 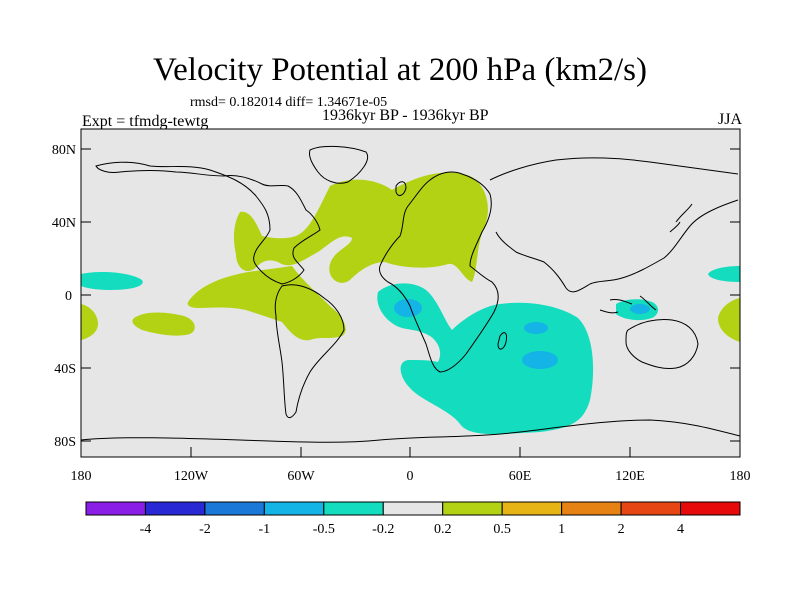 I want to click on legend-boxes, so click(x=413, y=508).